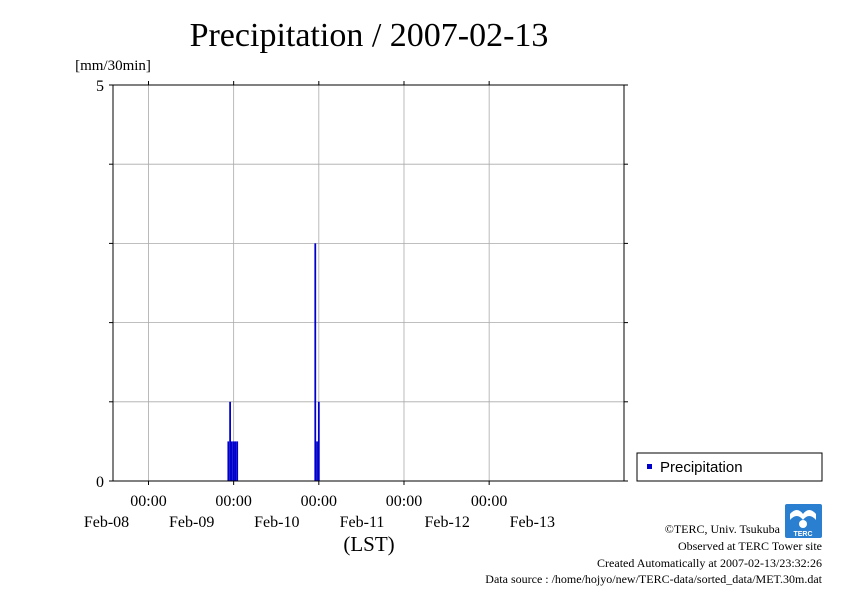 The image size is (842, 595). I want to click on legend-box, so click(729, 467).